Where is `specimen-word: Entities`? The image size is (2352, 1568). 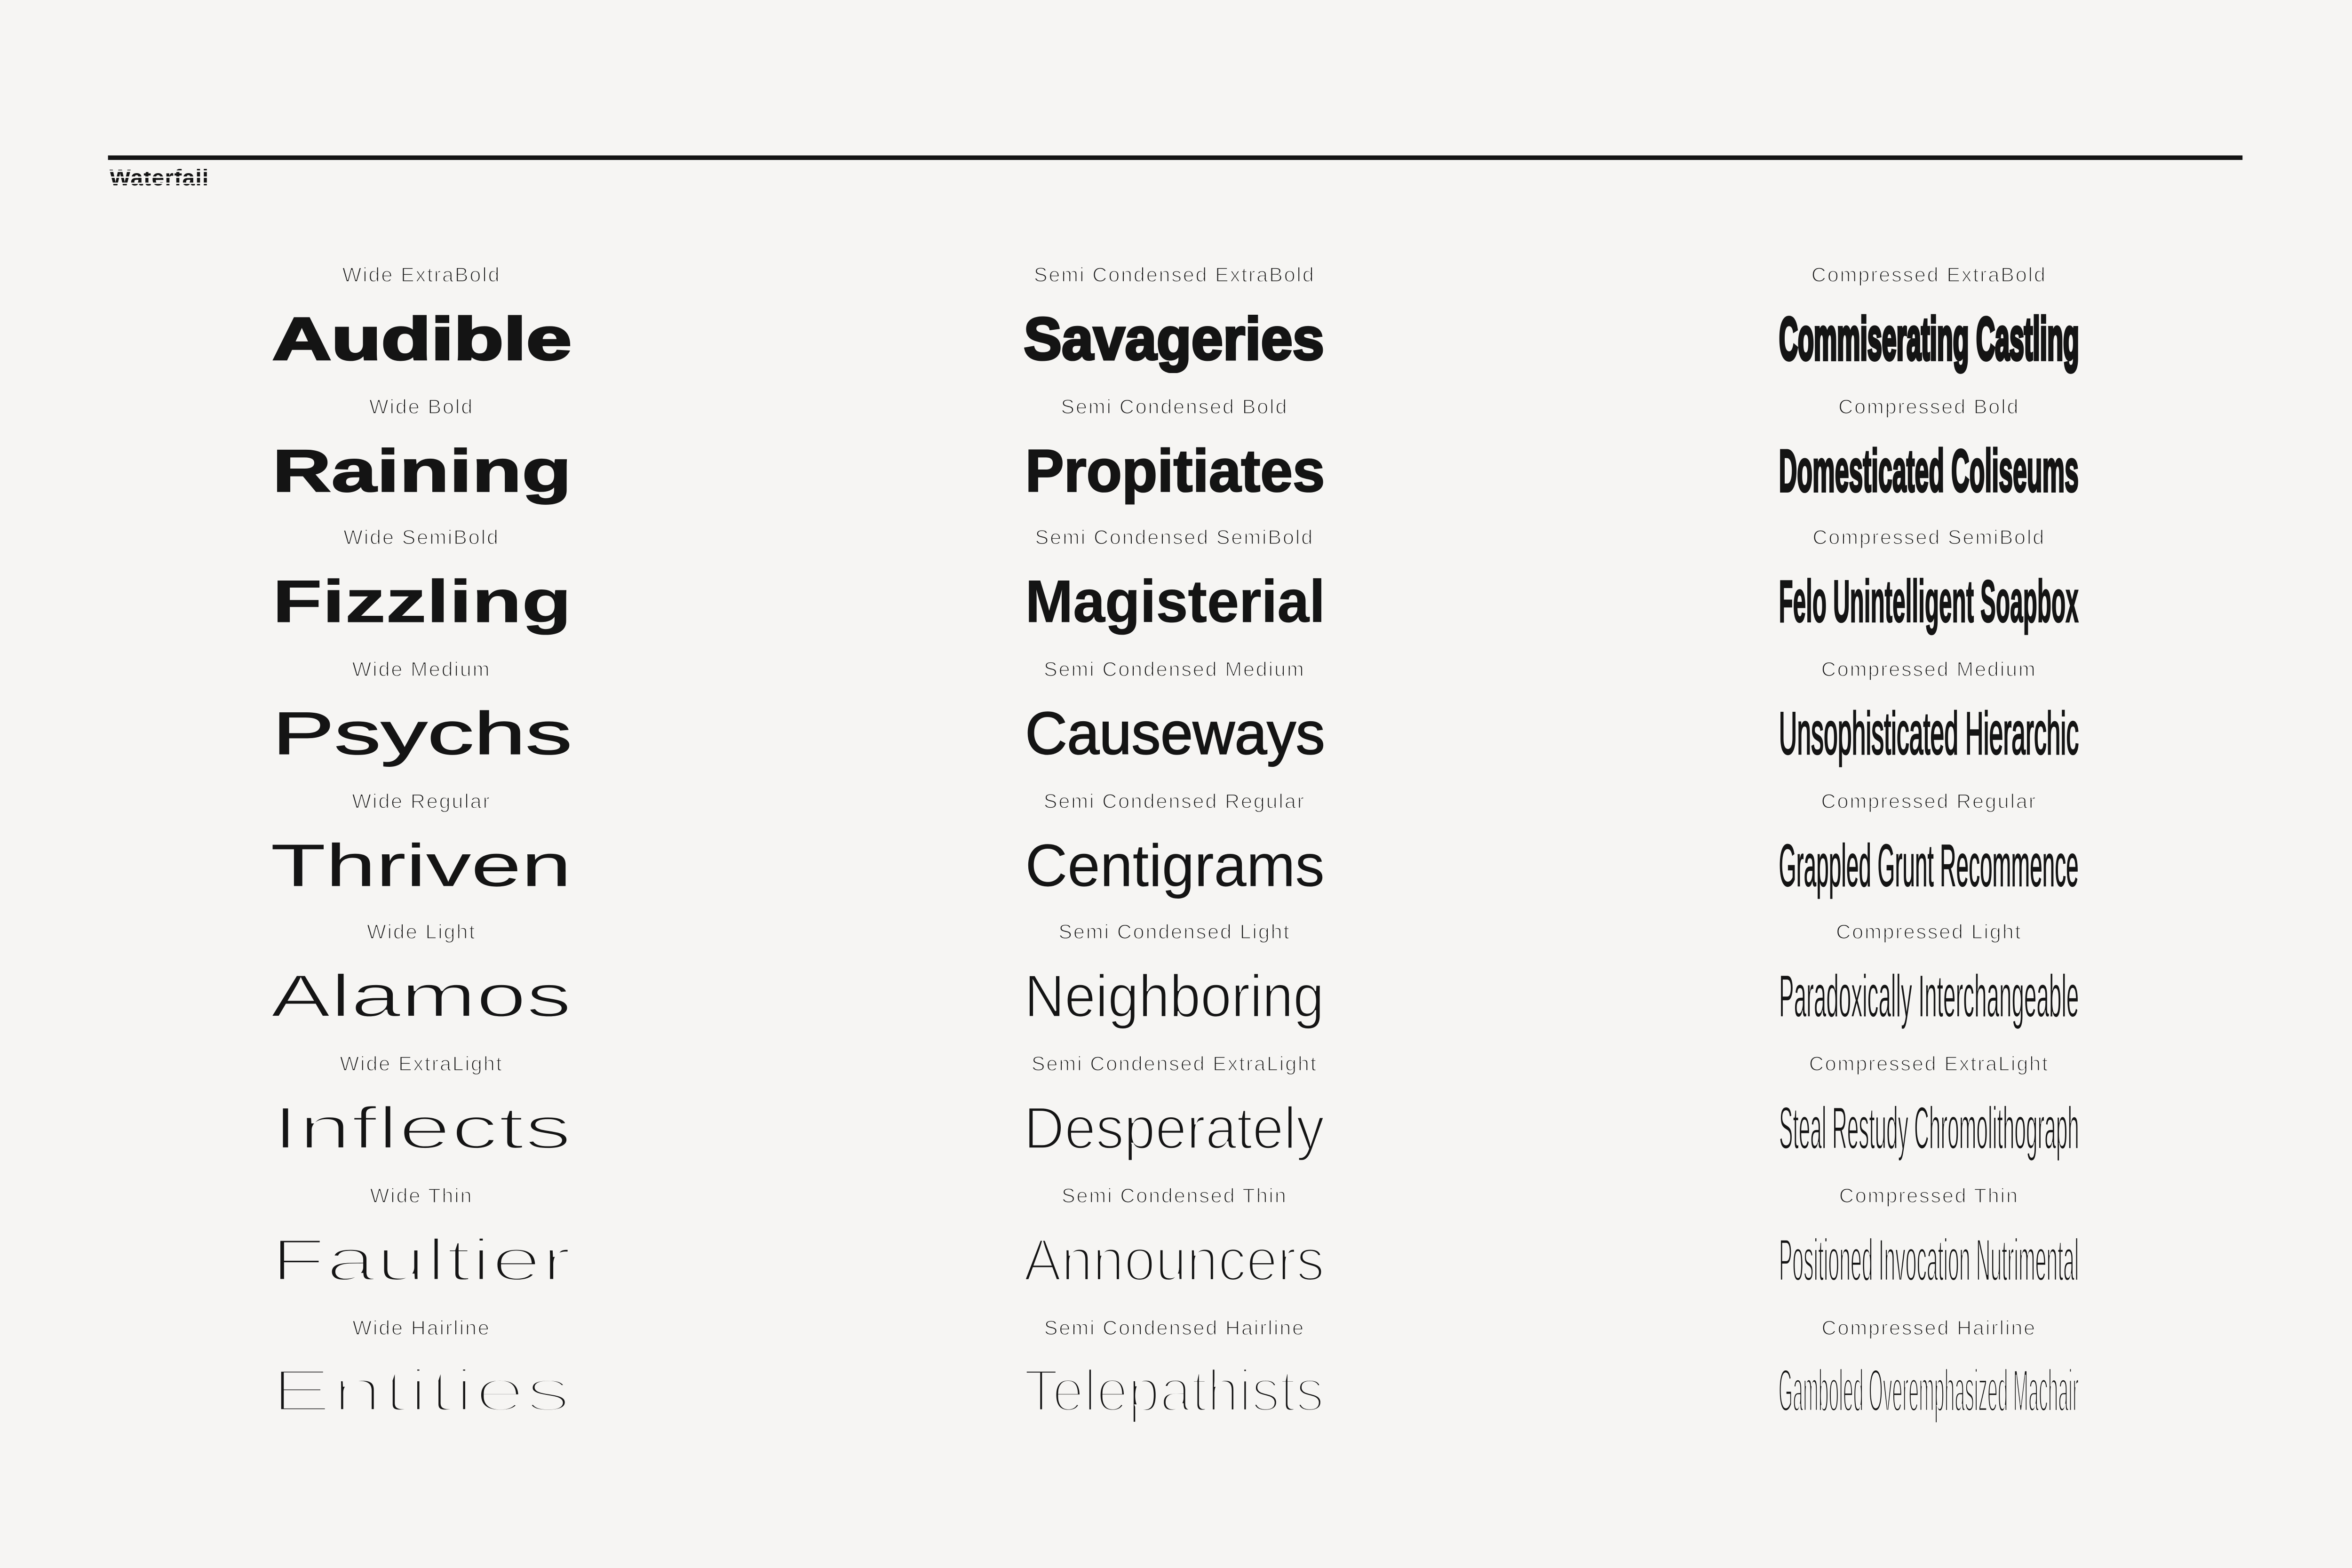
specimen-word: Entities is located at coordinates (421, 1392).